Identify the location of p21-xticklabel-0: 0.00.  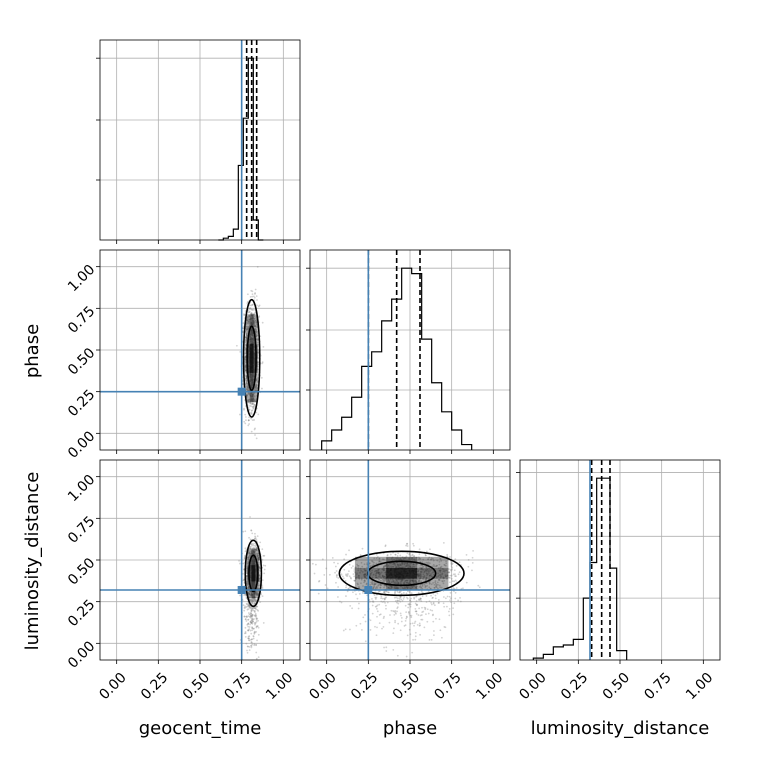
(322, 686).